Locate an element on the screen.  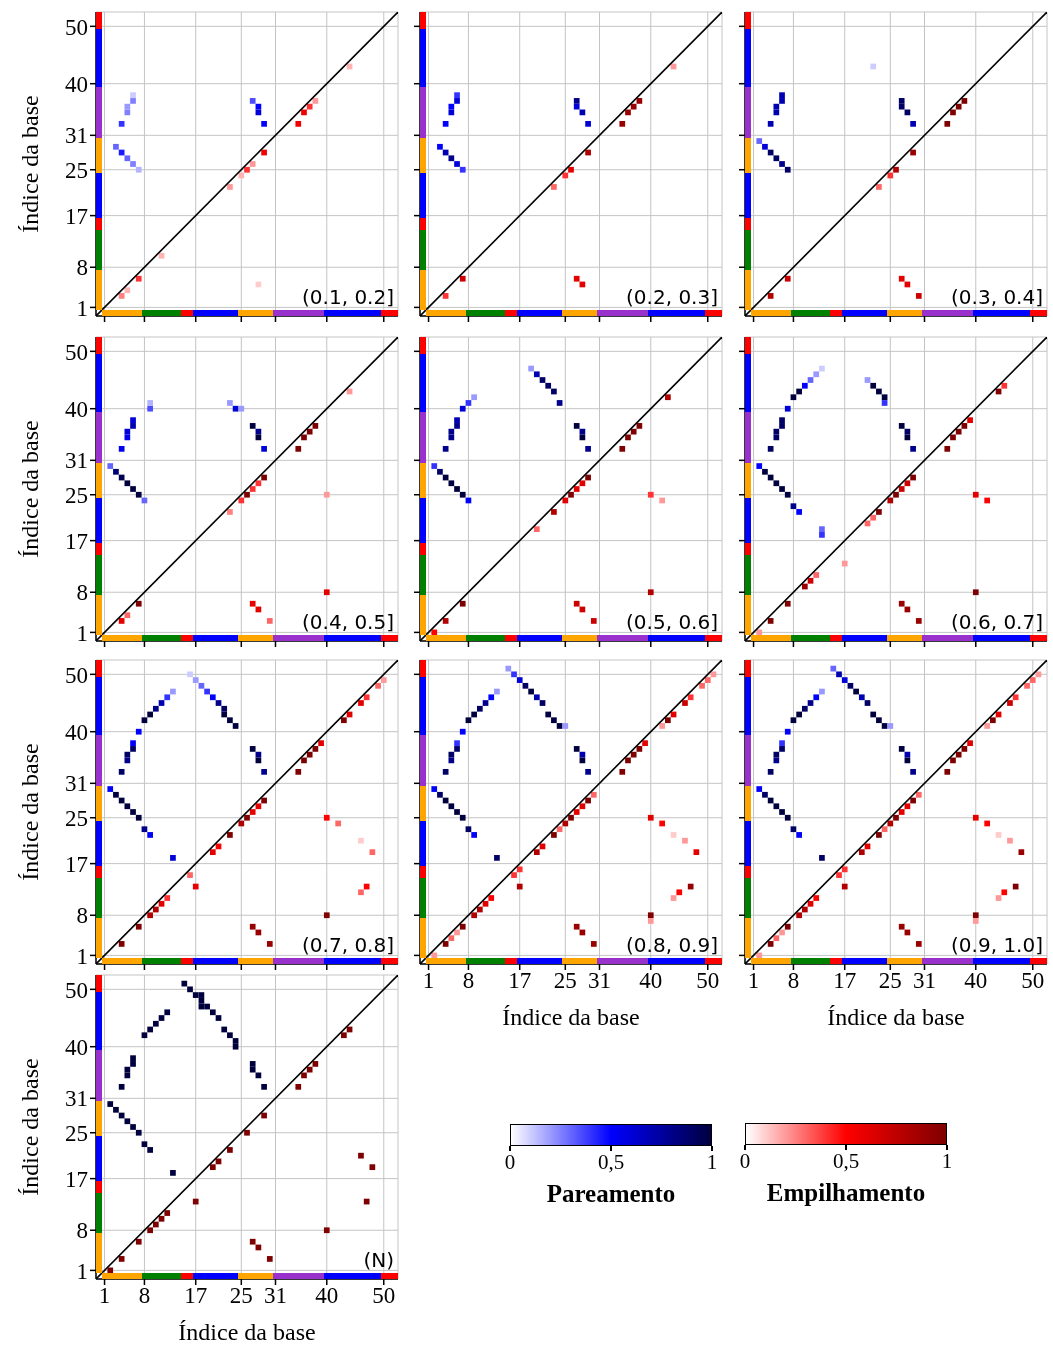
x-tick-label: 1 is located at coordinates (428, 981).